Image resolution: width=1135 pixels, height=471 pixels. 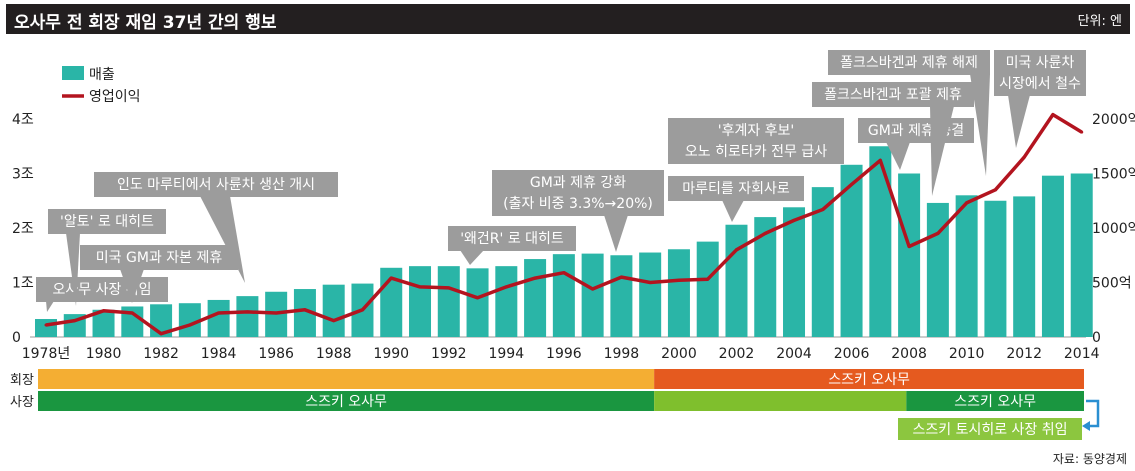 I want to click on callout-text-2012: 시장에서 철수, so click(x=1040, y=84).